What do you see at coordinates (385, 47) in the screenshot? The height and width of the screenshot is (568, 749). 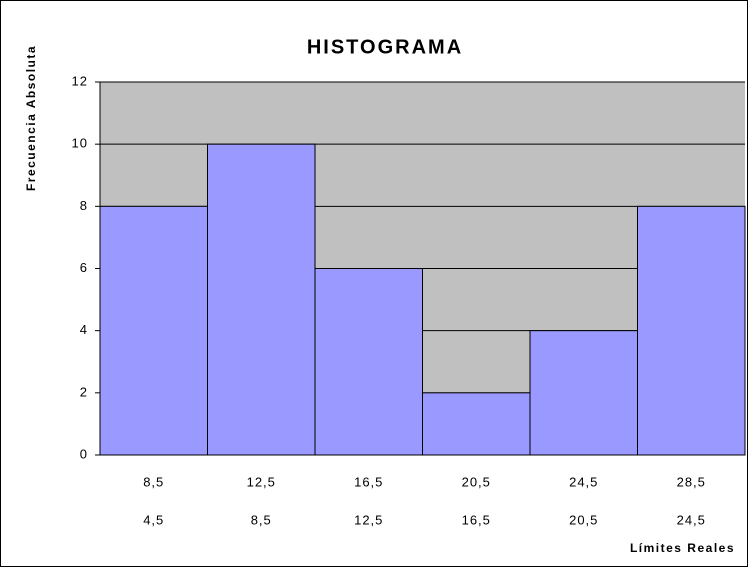 I see `chart-title: HISTOGRAMA` at bounding box center [385, 47].